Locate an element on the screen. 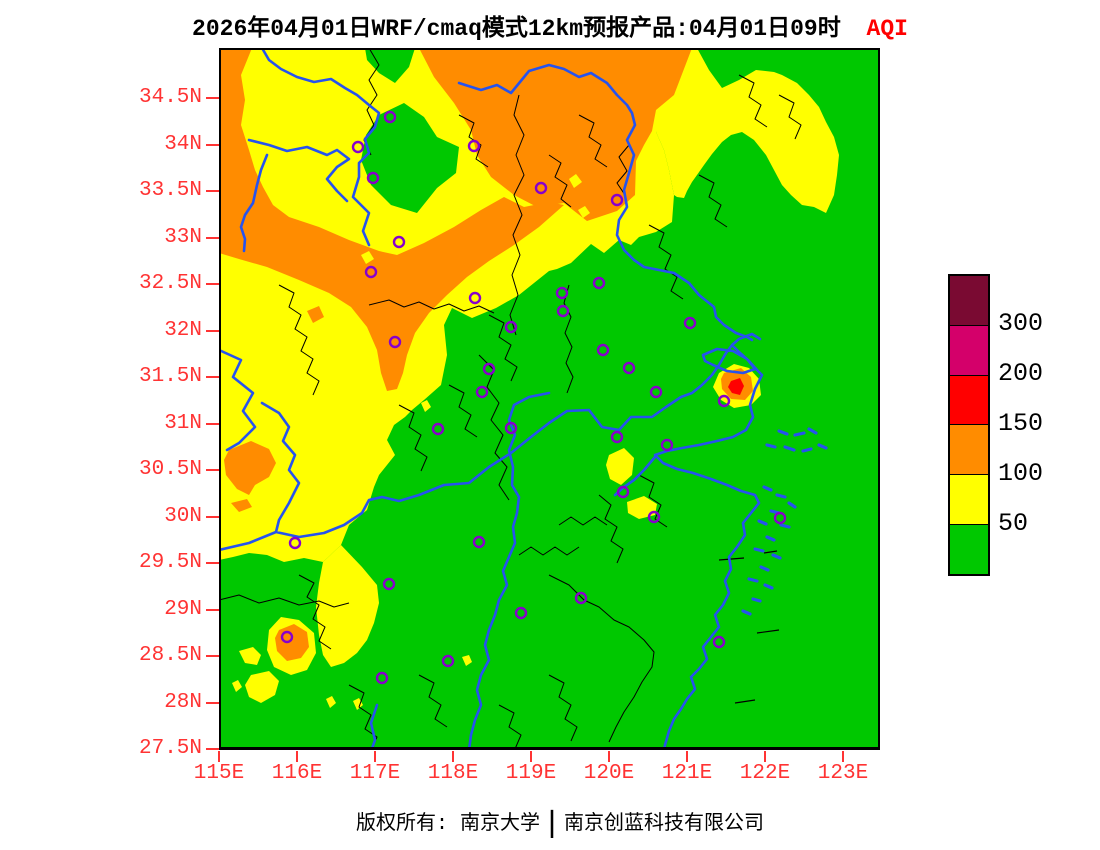  aqi-region-orange-blob-westmid is located at coordinates (250, 468).